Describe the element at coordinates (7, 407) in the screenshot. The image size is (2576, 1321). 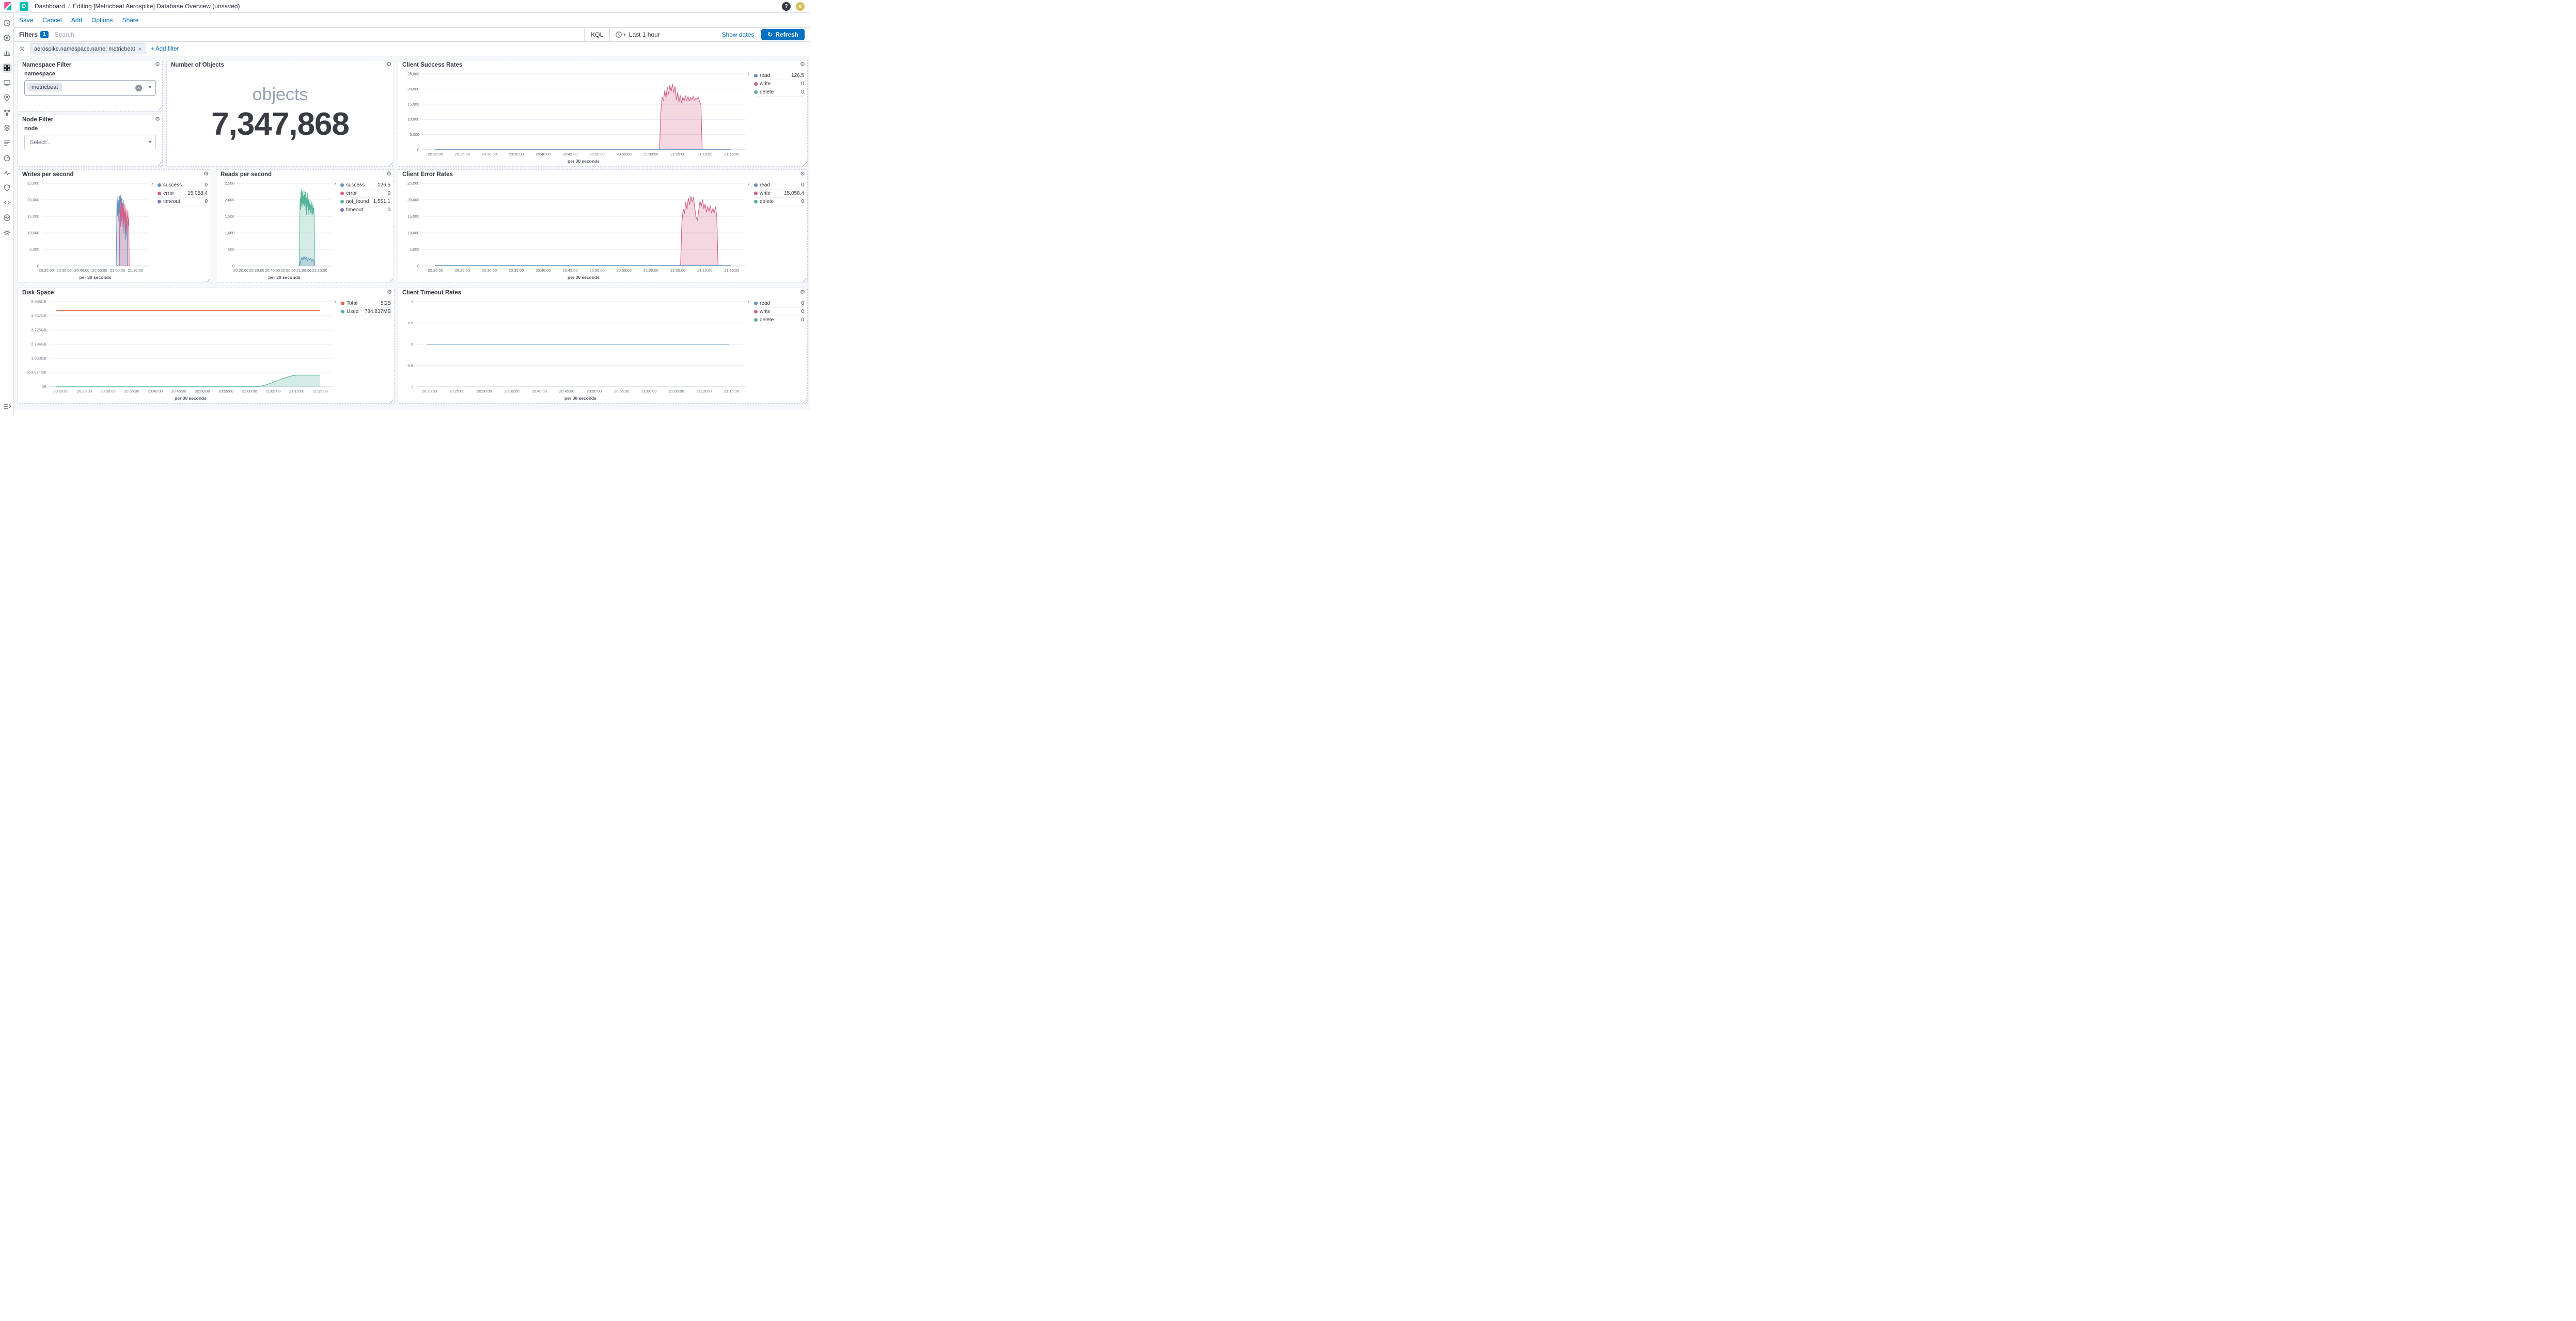
I see `nav-expand-icon` at that location.